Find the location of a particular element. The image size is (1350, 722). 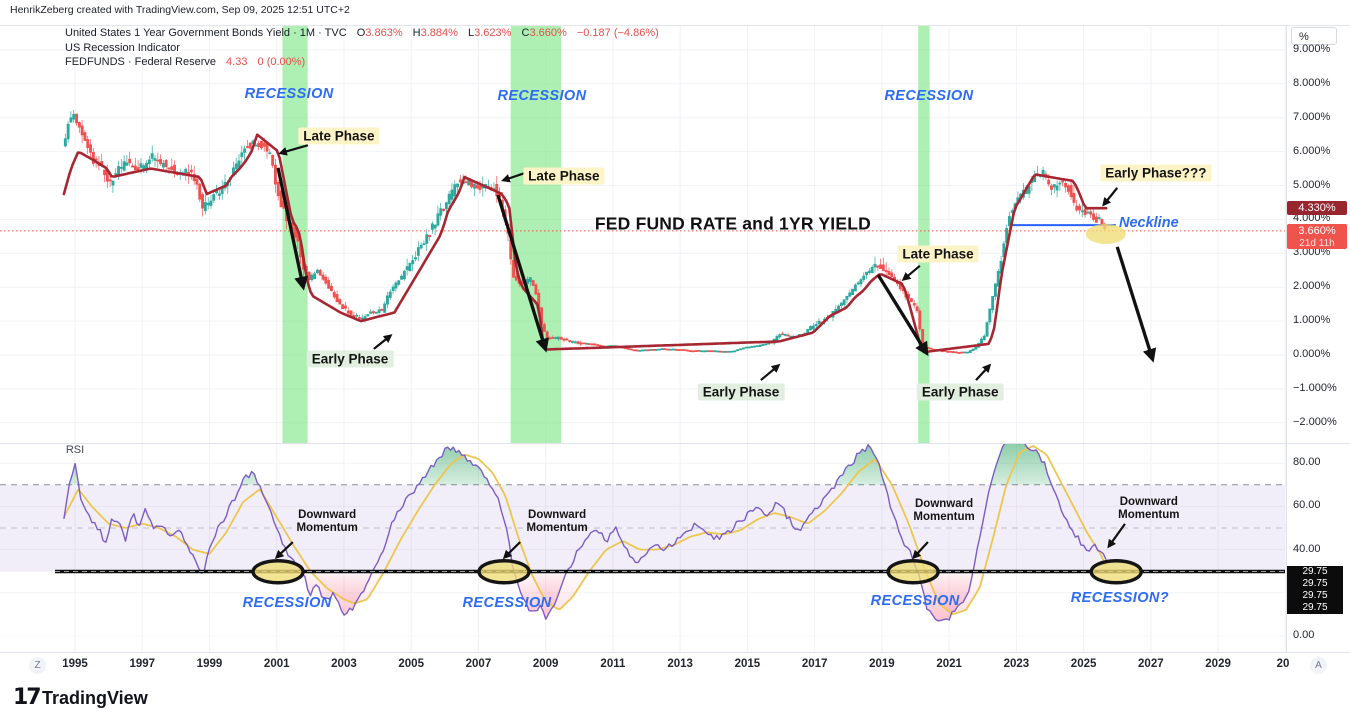

price-scale-unit-button: % is located at coordinates (1314, 36).